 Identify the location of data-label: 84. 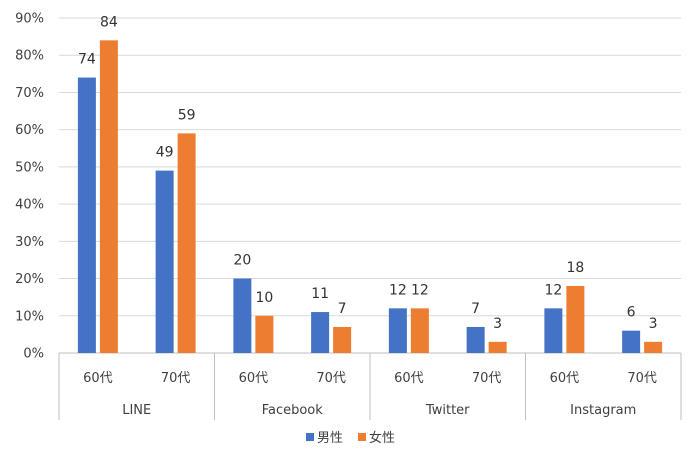
(109, 22).